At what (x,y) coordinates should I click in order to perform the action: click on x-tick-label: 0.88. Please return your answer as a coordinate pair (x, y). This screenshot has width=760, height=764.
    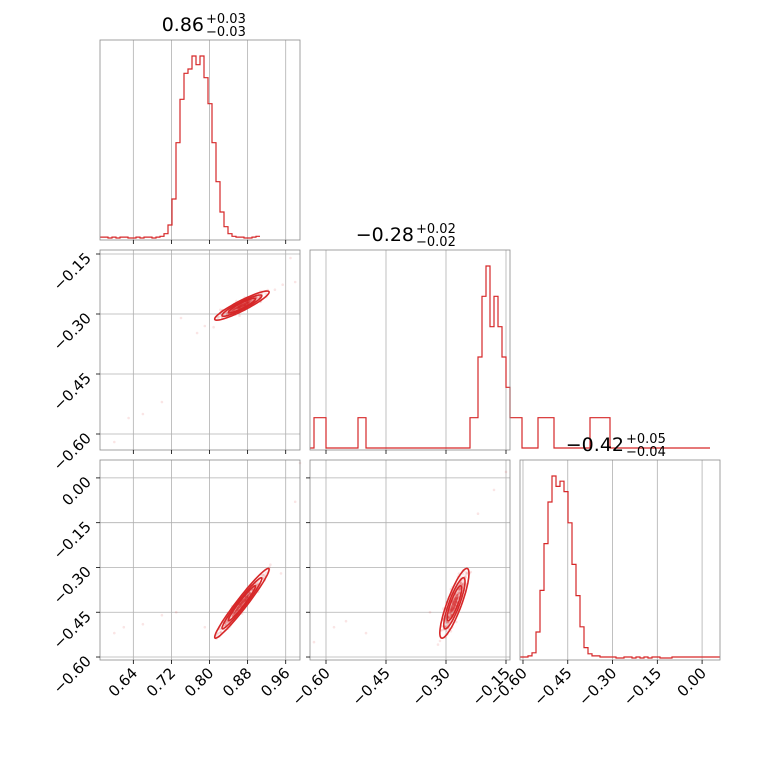
    Looking at the image, I should click on (237, 682).